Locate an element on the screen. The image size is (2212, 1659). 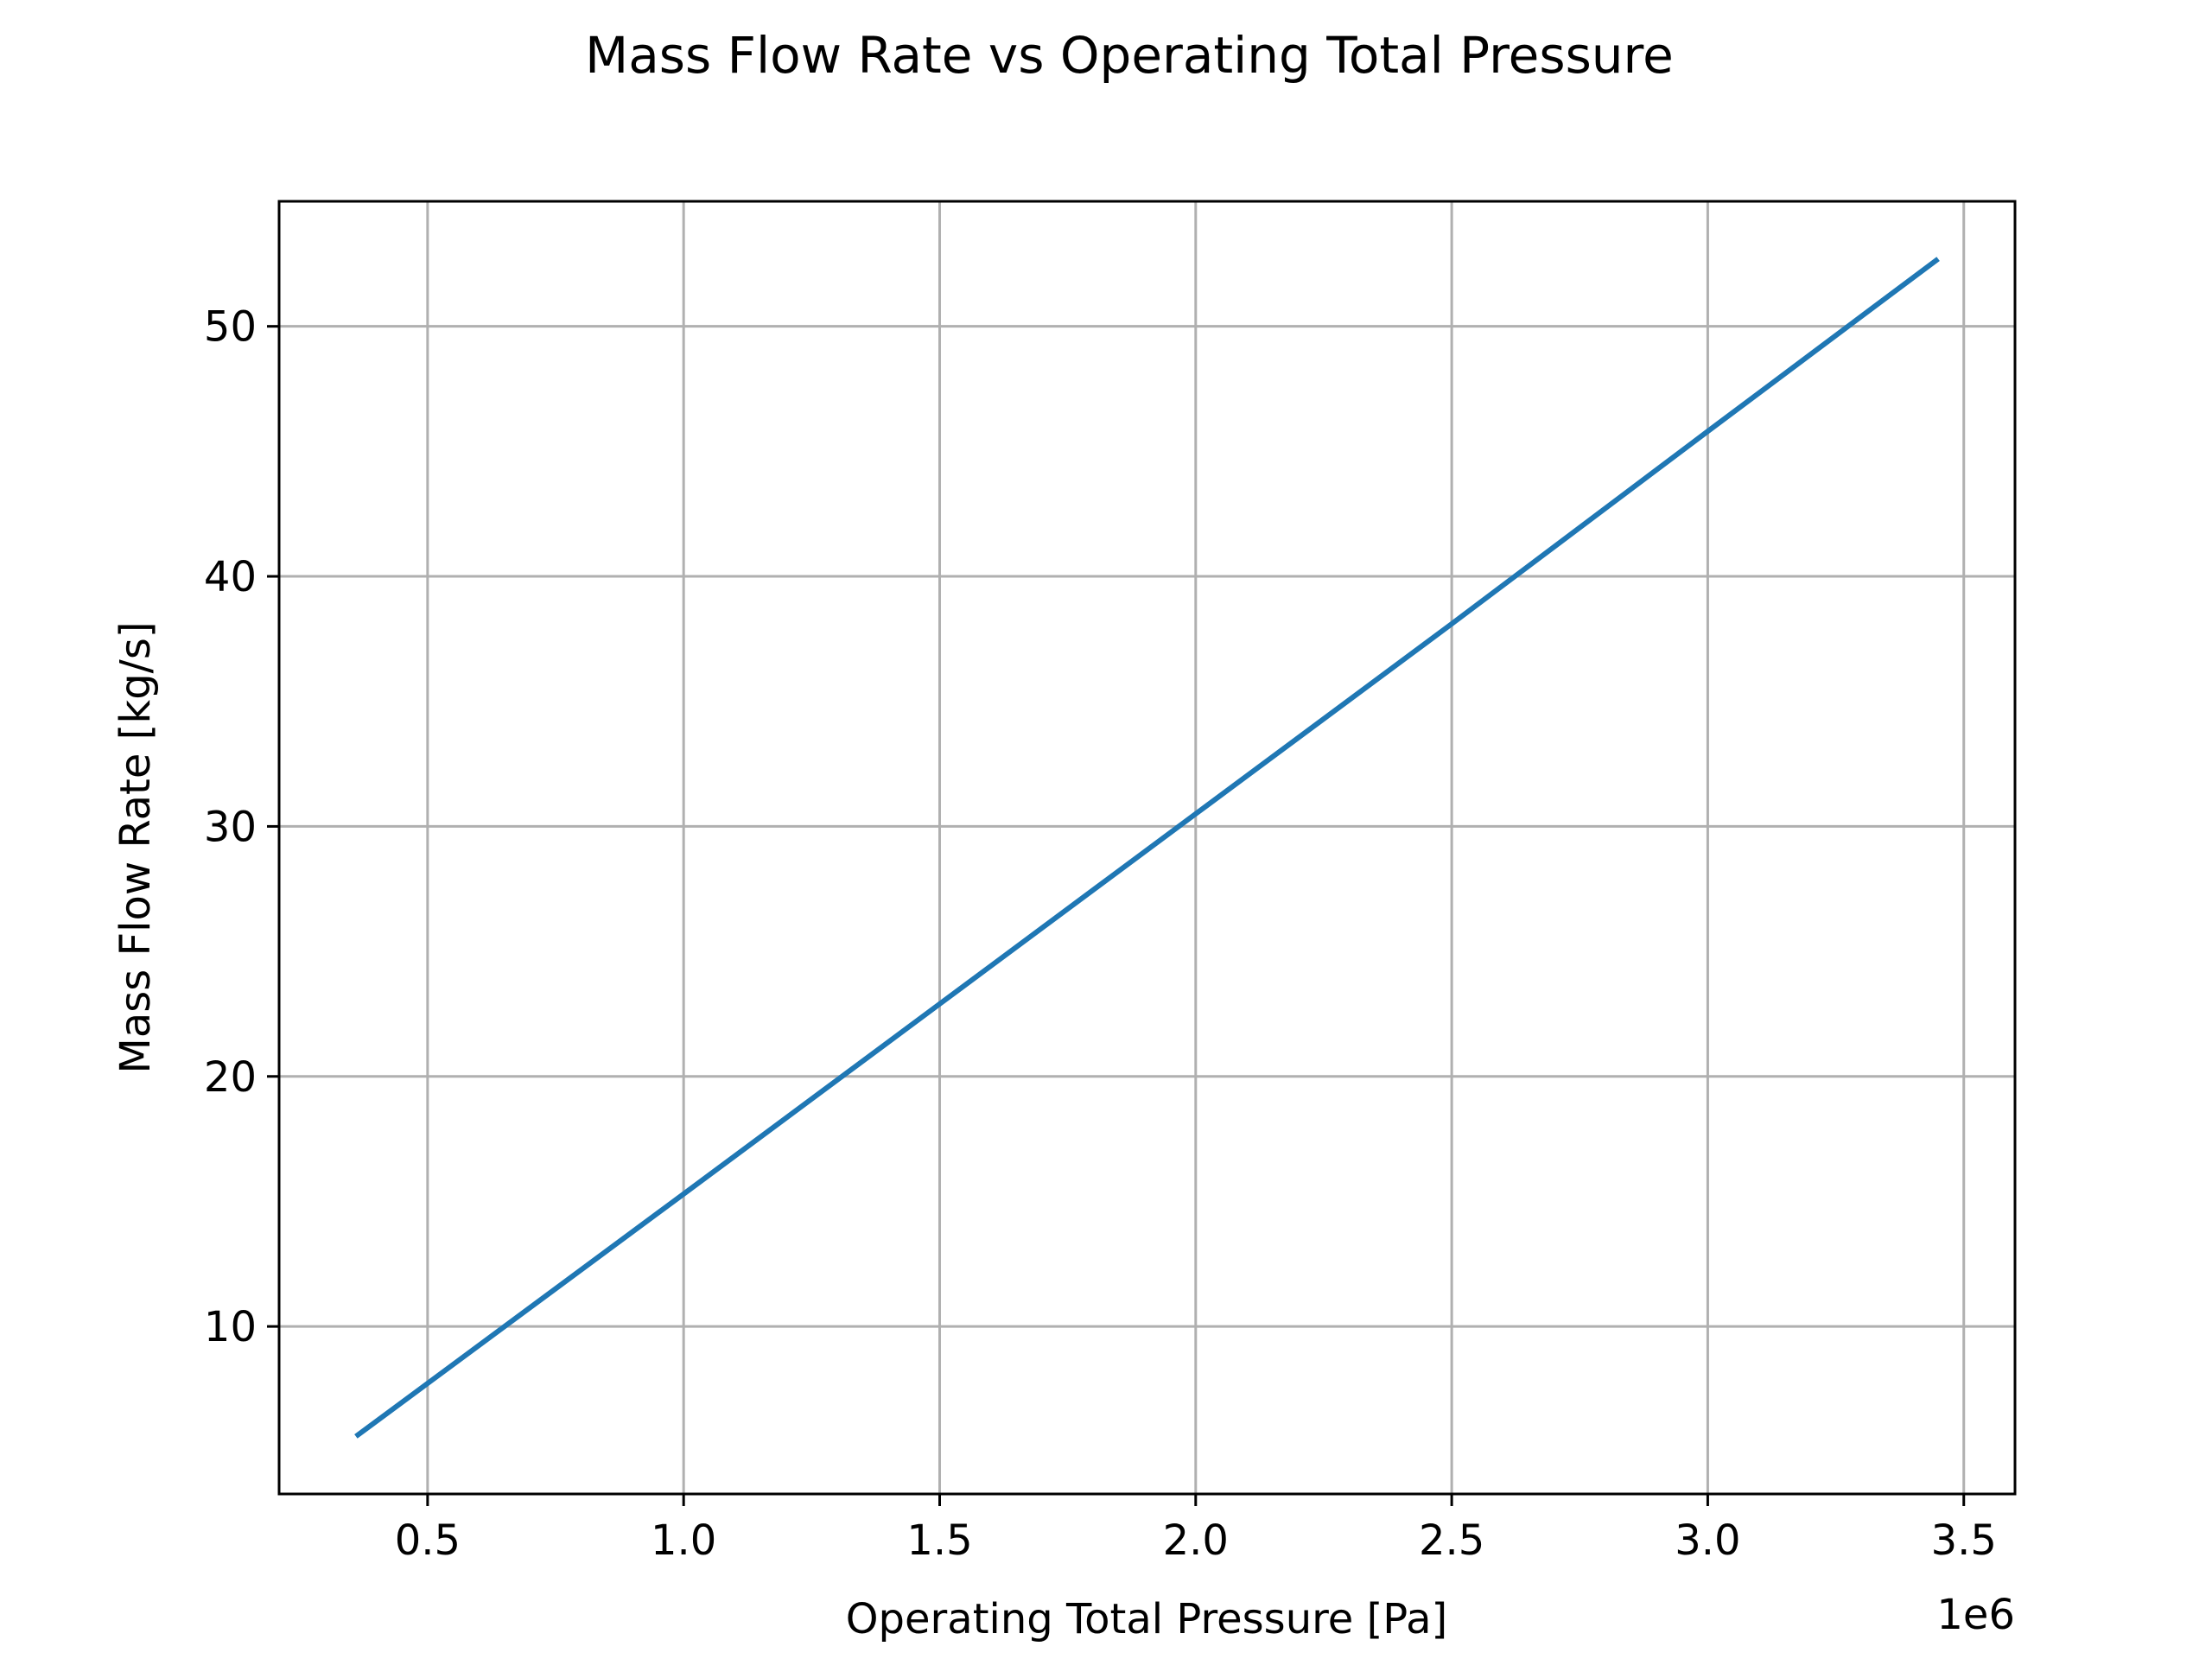
y-tick-label: 10 is located at coordinates (231, 1327).